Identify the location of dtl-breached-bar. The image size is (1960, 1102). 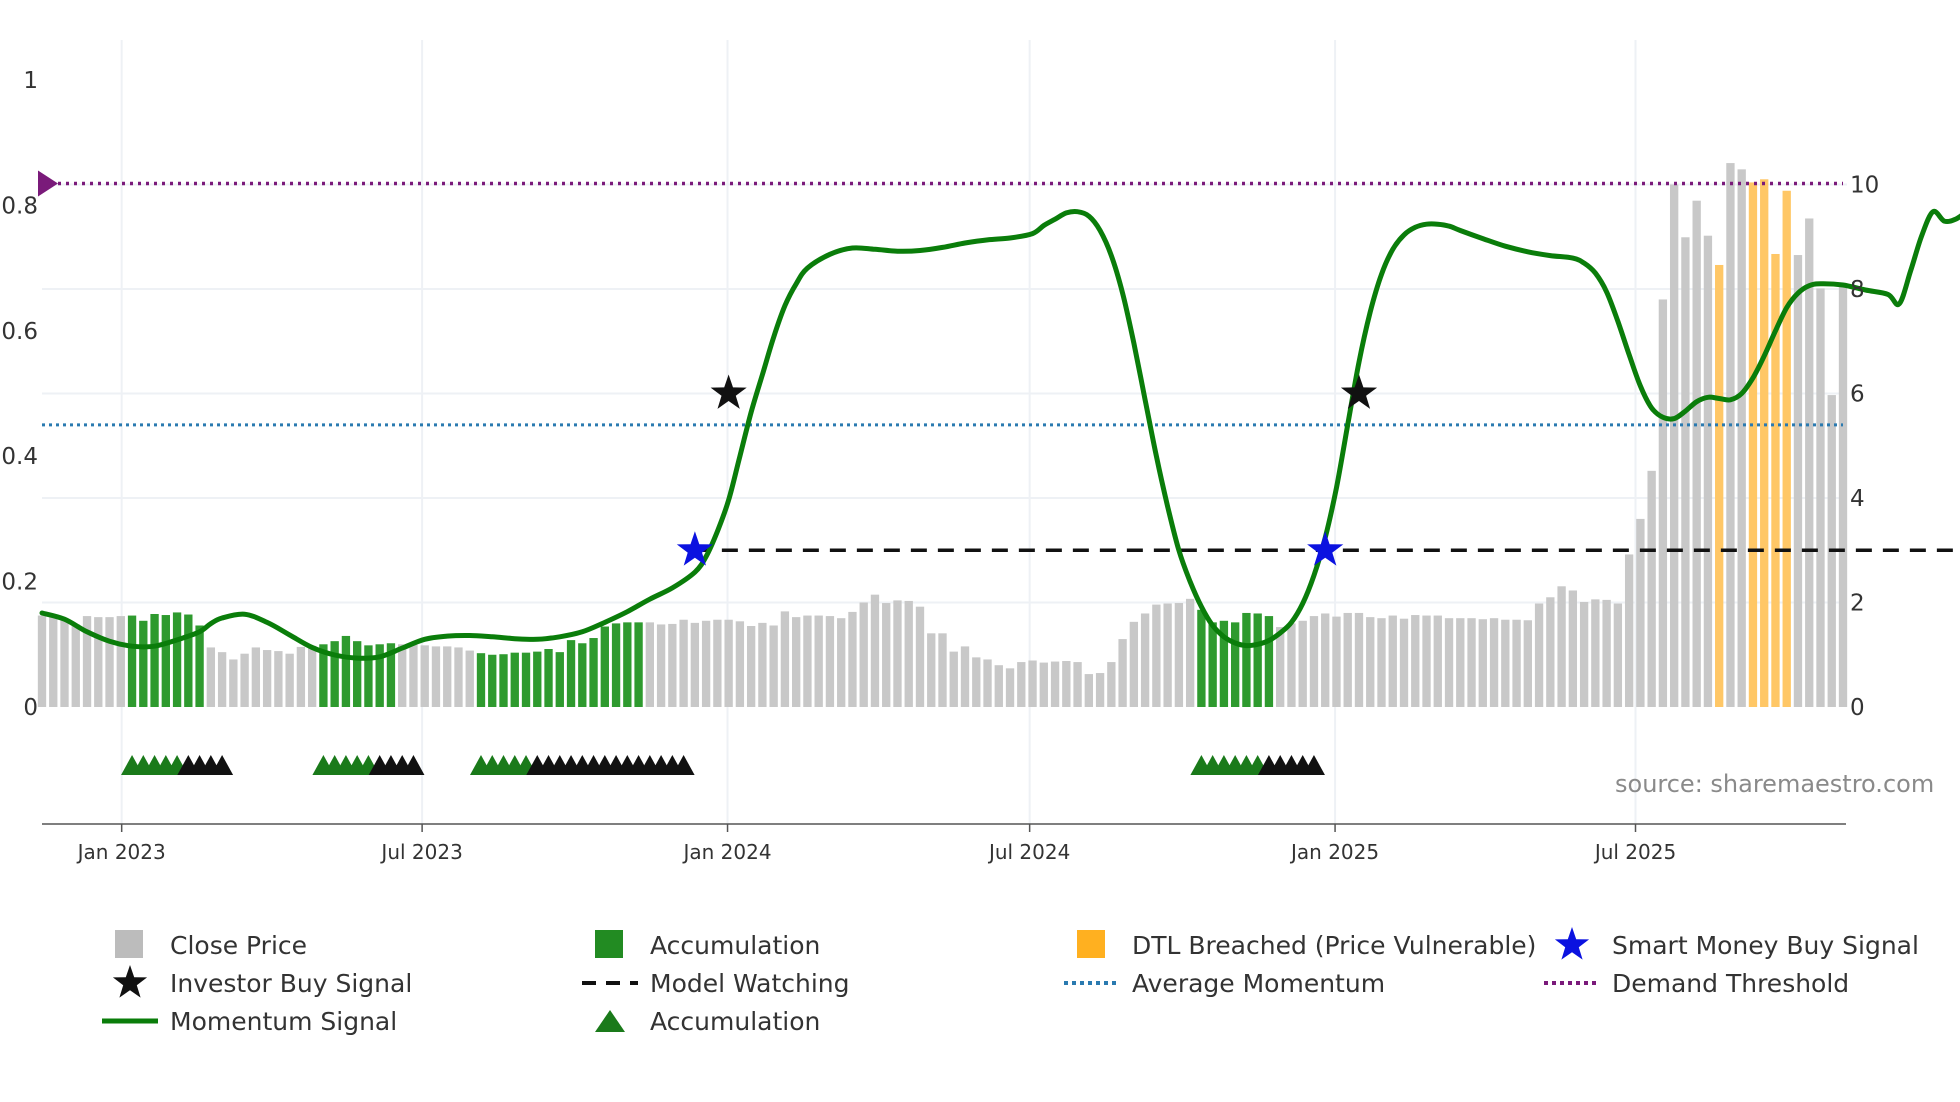
(1764, 443).